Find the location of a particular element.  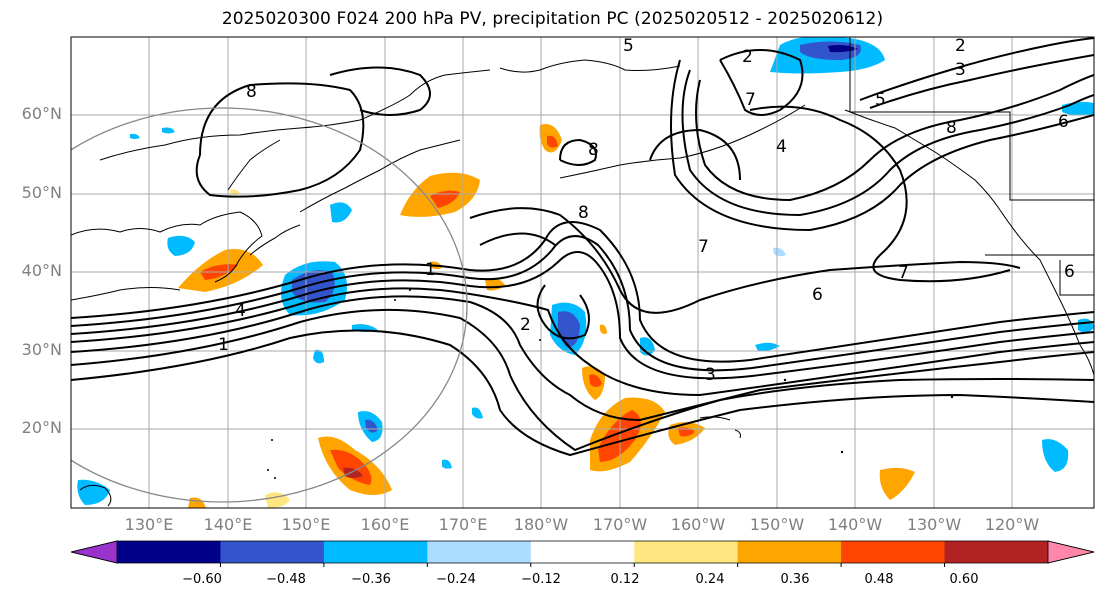

colorbar-tick-label: −0.36 is located at coordinates (371, 579).